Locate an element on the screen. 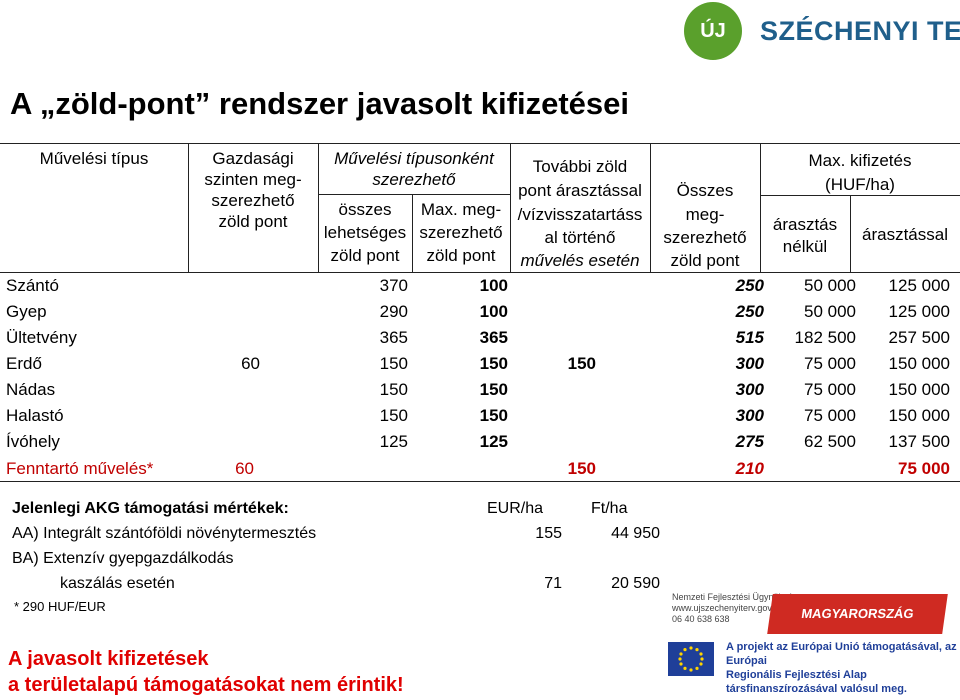 The image size is (960, 700). cell-with: 137 500 is located at coordinates (919, 441).